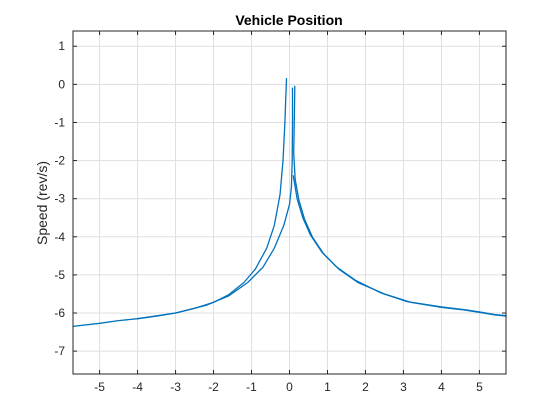  I want to click on x-tick-label: 4, so click(441, 387).